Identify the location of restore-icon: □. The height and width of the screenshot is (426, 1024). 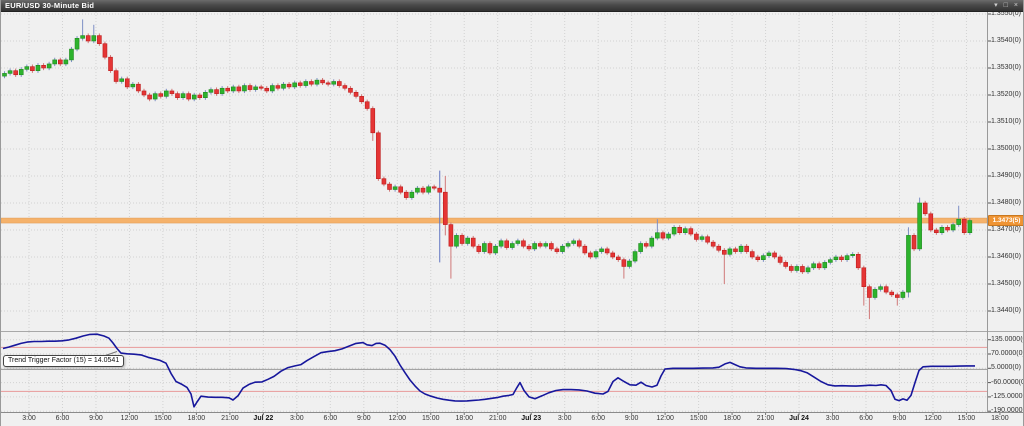
(1005, 5).